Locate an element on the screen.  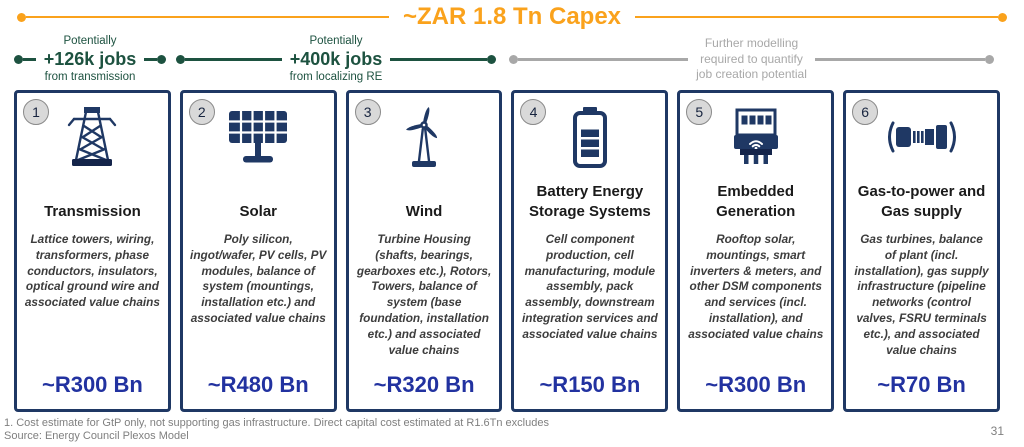
card-title: Gas-to-power and Gas supply is located at coordinates (921, 201).